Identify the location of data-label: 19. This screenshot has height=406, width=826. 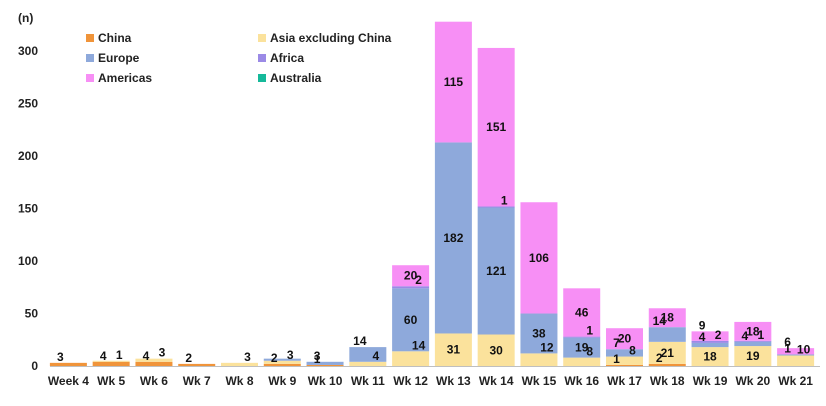
(582, 348).